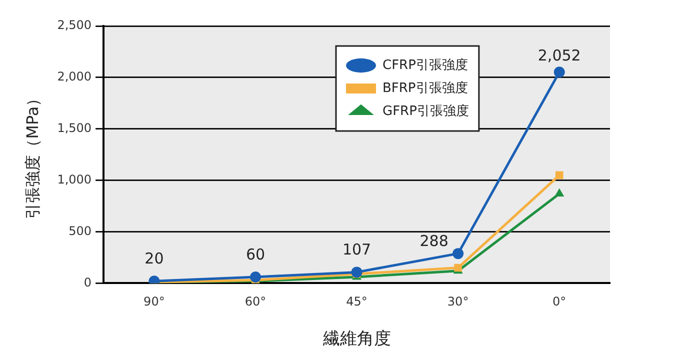  What do you see at coordinates (425, 88) in the screenshot?
I see `legend-label: BFRP引張強度` at bounding box center [425, 88].